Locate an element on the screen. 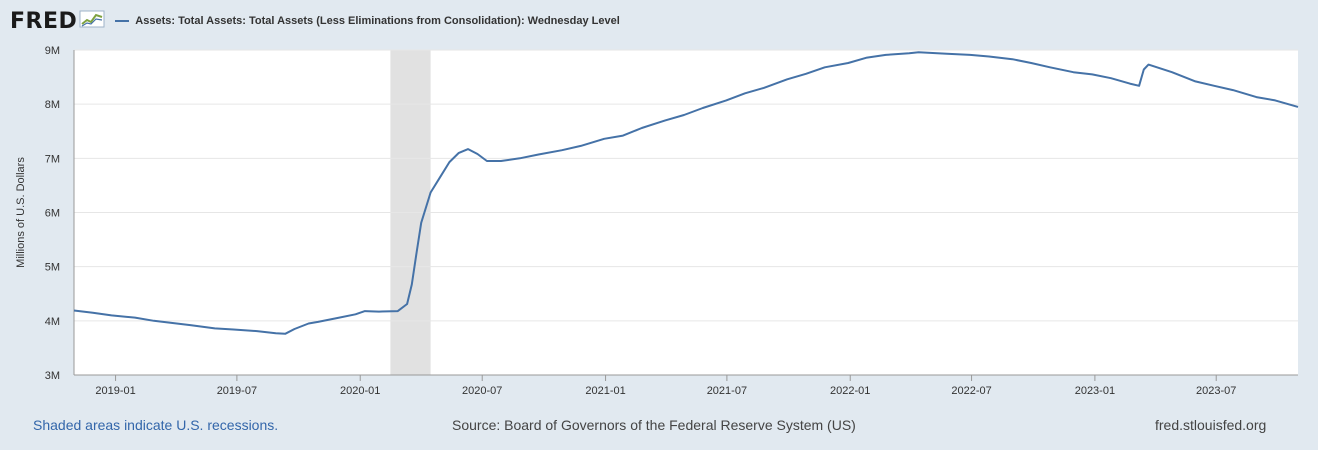 Image resolution: width=1318 pixels, height=450 pixels. x-tick-label: 2023-07 is located at coordinates (1216, 391).